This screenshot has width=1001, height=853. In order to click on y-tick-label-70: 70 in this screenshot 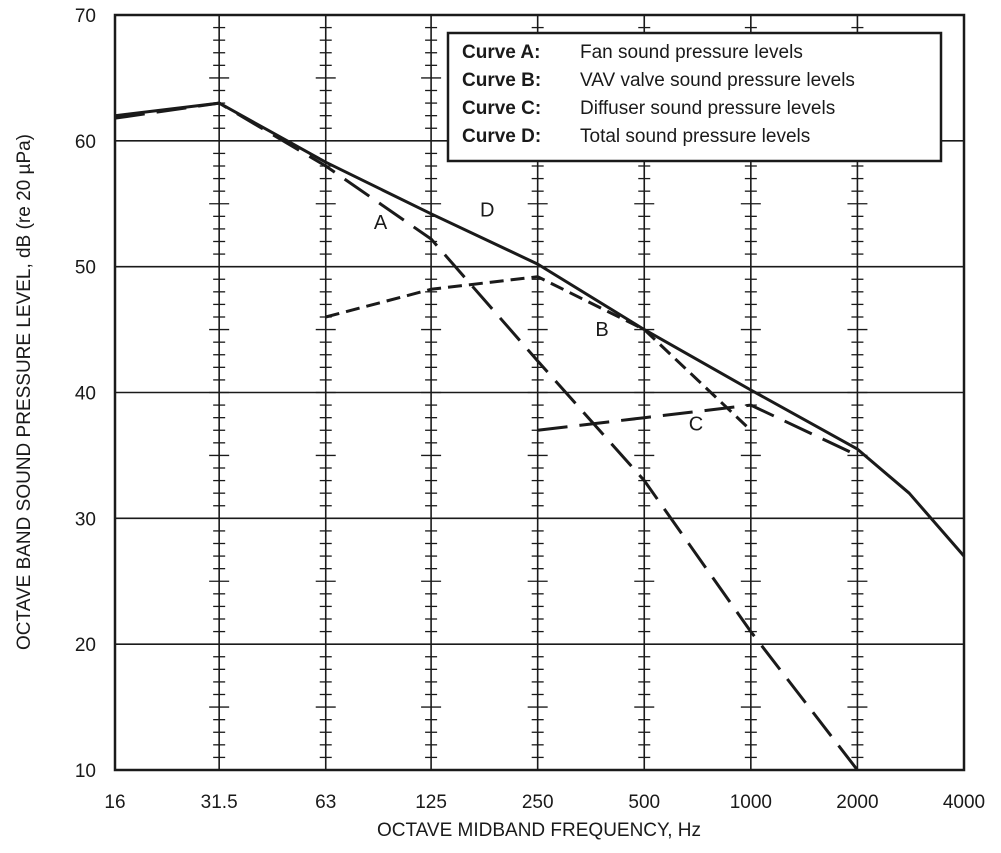, I will do `click(85, 16)`.